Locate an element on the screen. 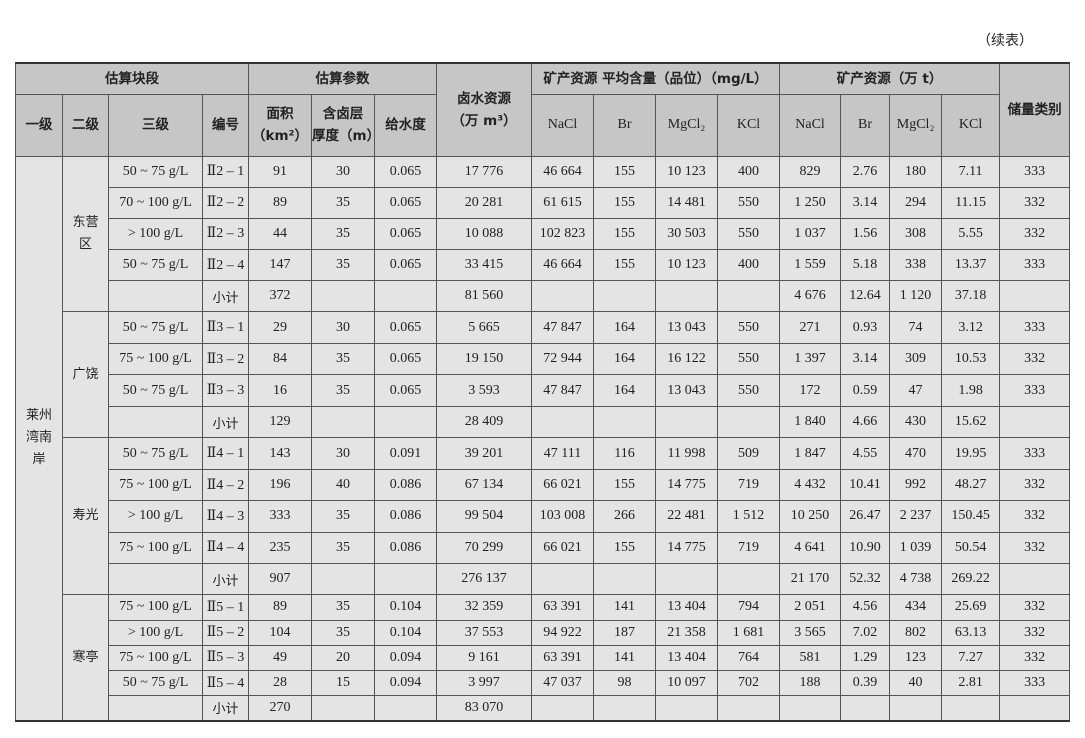  mineral-nacl-cell: 581 is located at coordinates (810, 657).